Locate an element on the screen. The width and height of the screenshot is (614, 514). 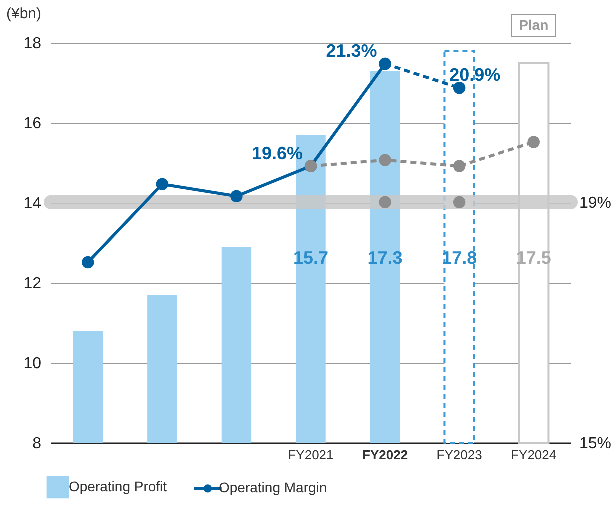
x-tick-label: FY2022 is located at coordinates (385, 455).